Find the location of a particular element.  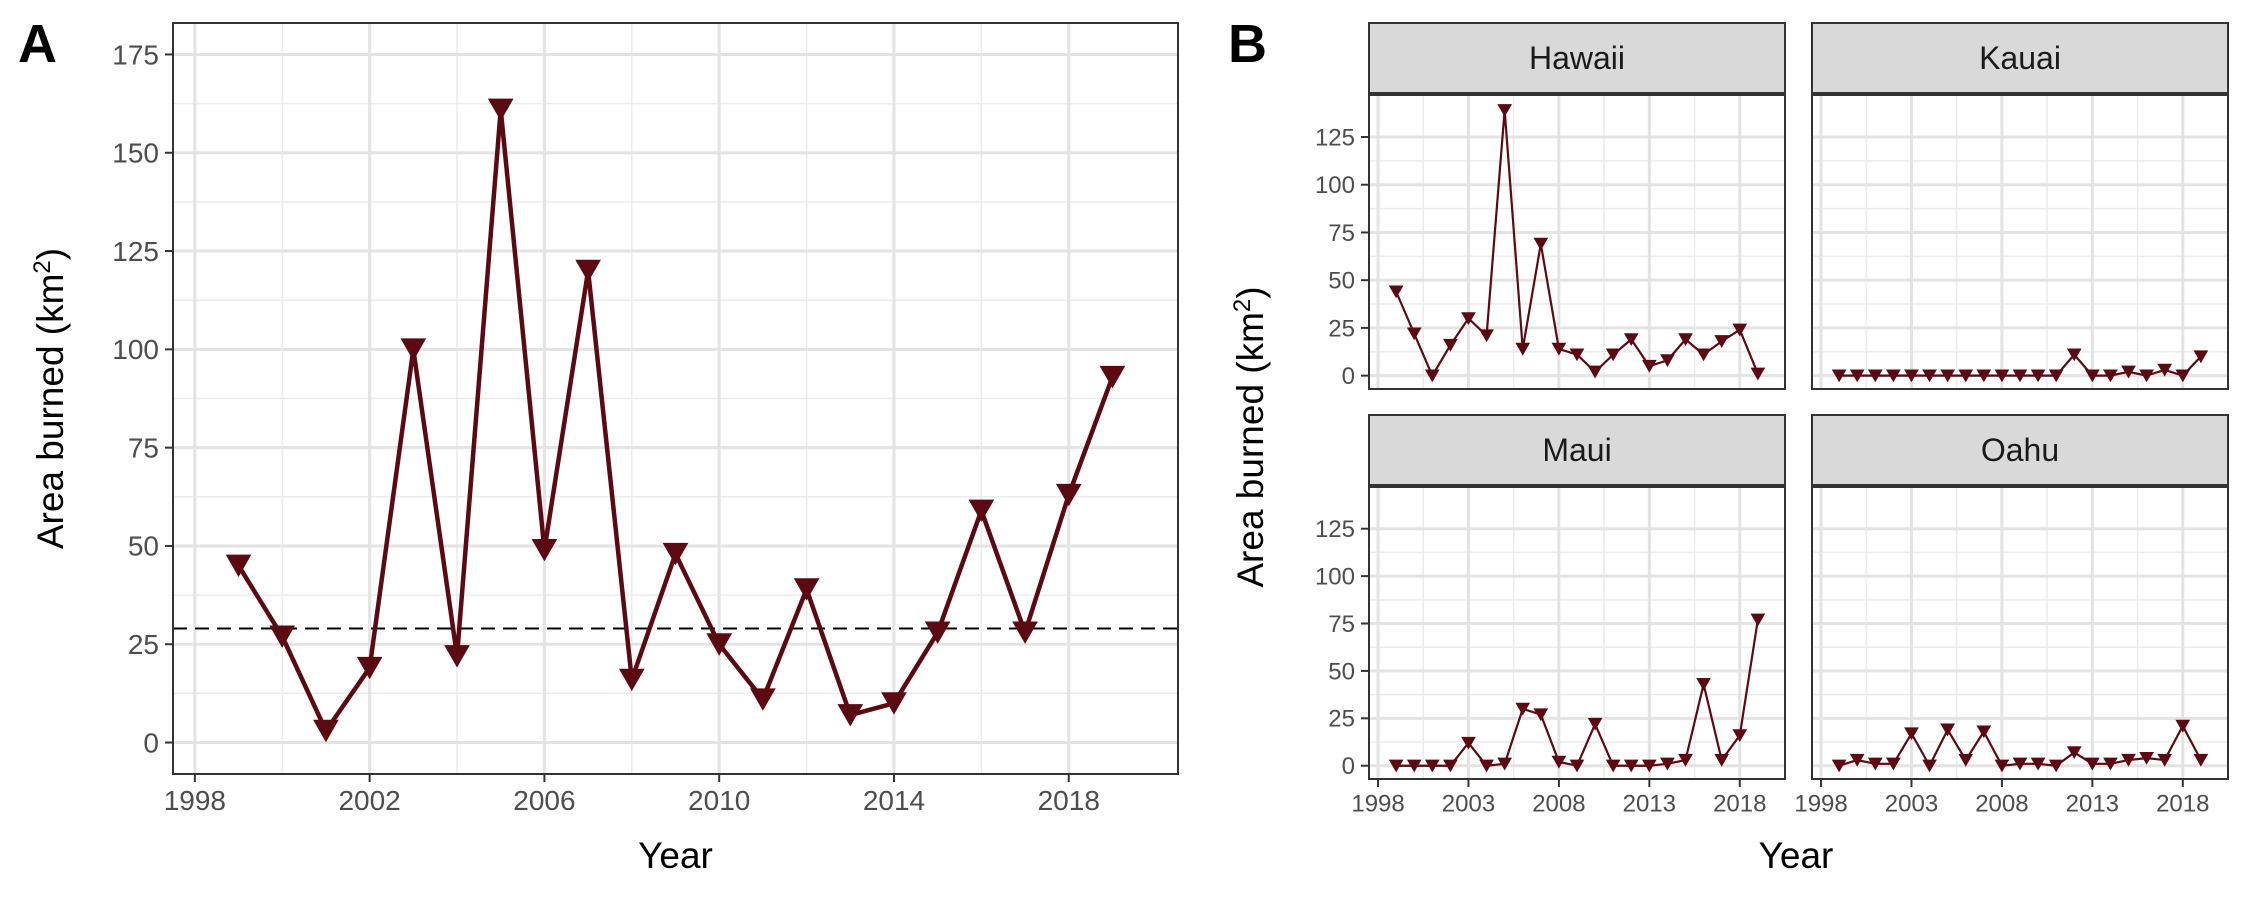

facet-maui-series is located at coordinates (1577, 693).